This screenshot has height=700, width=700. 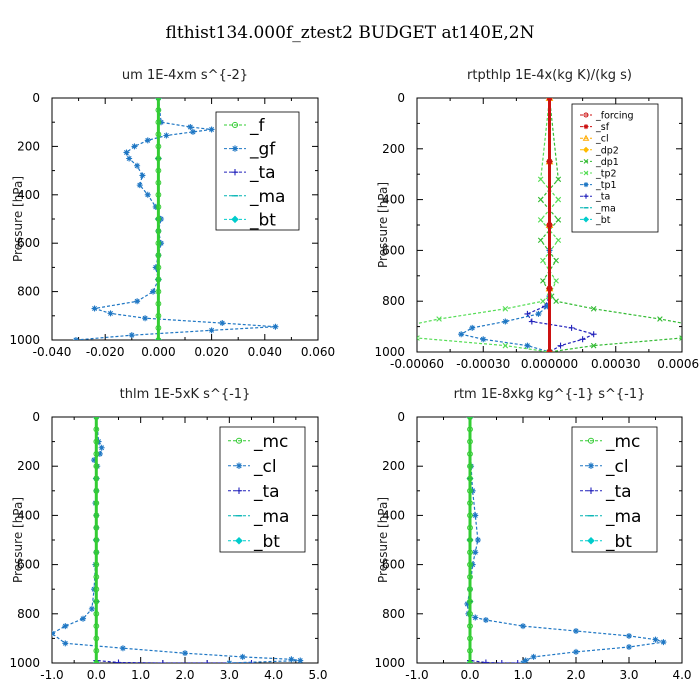 I want to click on legend: _mc _cl _ta _ma _bt, so click(x=614, y=489).